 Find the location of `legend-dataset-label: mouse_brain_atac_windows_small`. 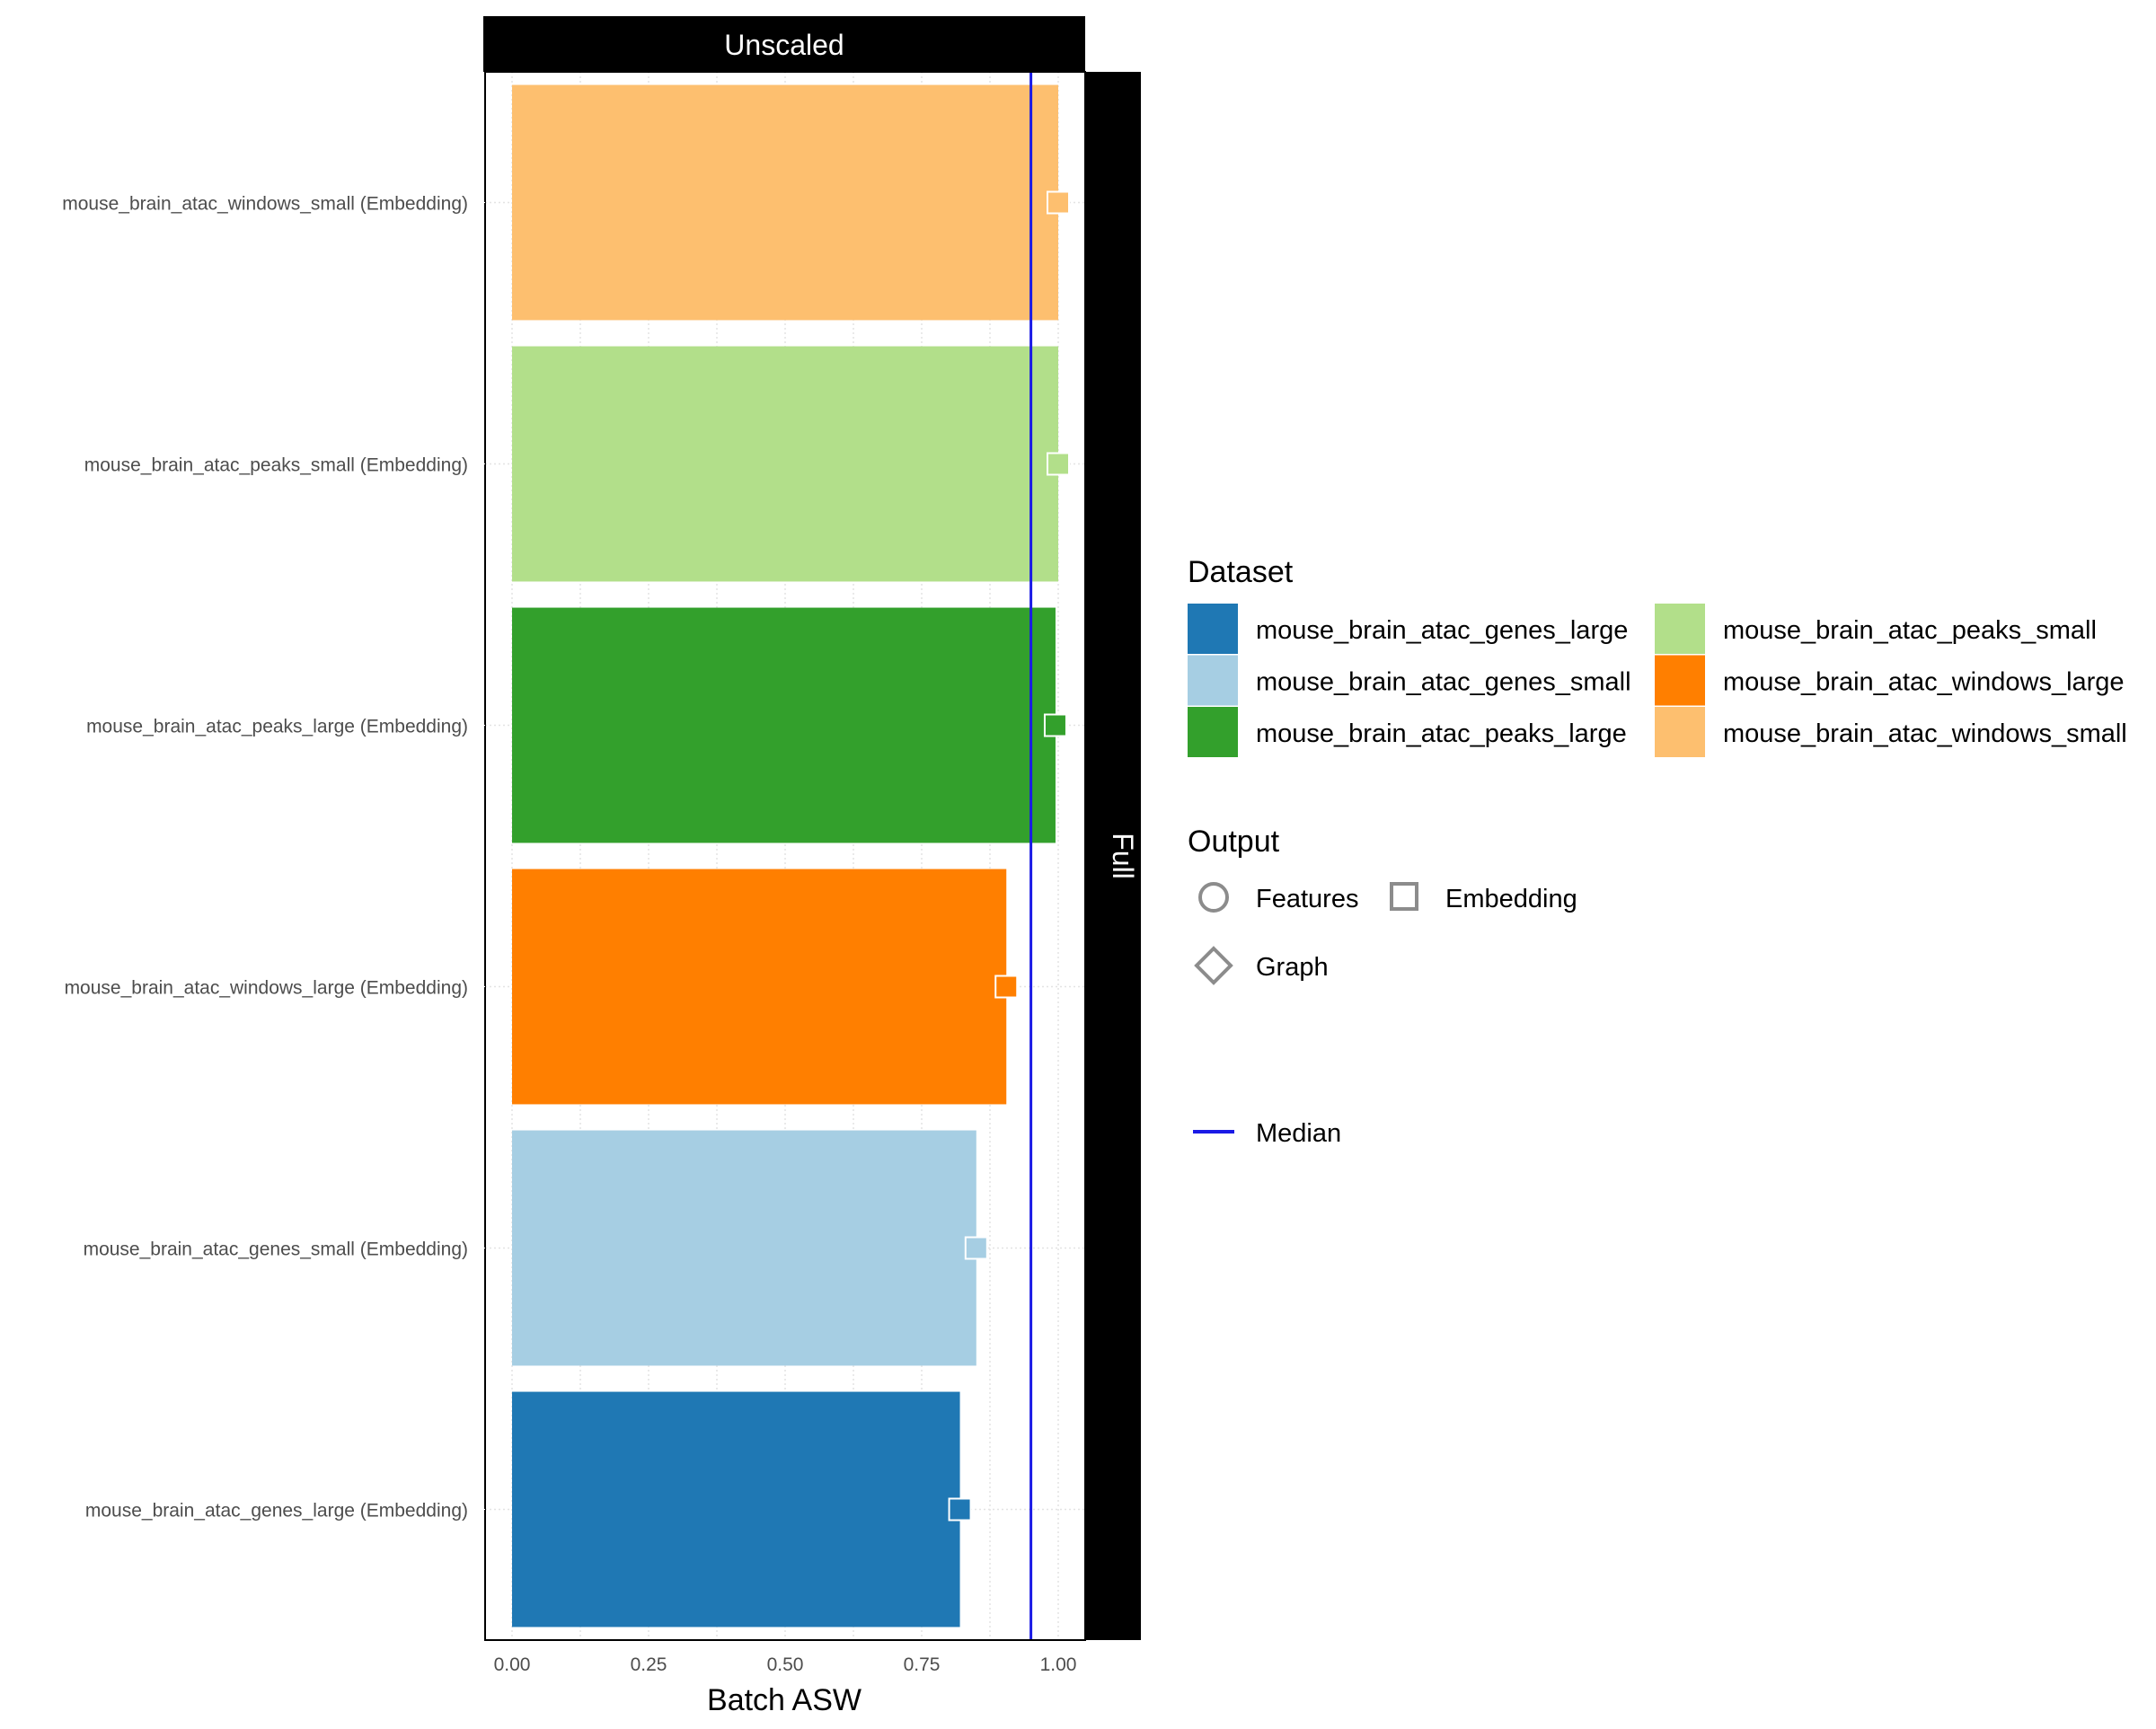

legend-dataset-label: mouse_brain_atac_windows_small is located at coordinates (1925, 733).